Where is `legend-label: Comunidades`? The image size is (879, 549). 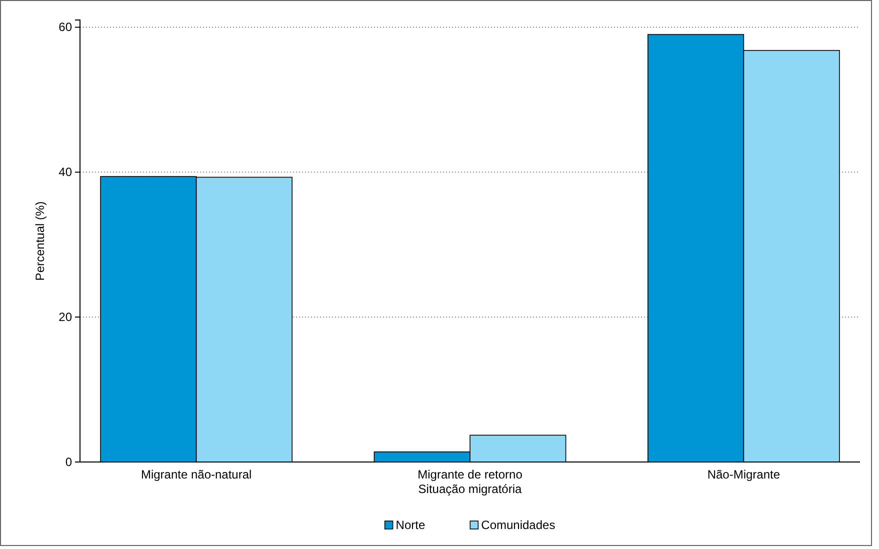 legend-label: Comunidades is located at coordinates (518, 525).